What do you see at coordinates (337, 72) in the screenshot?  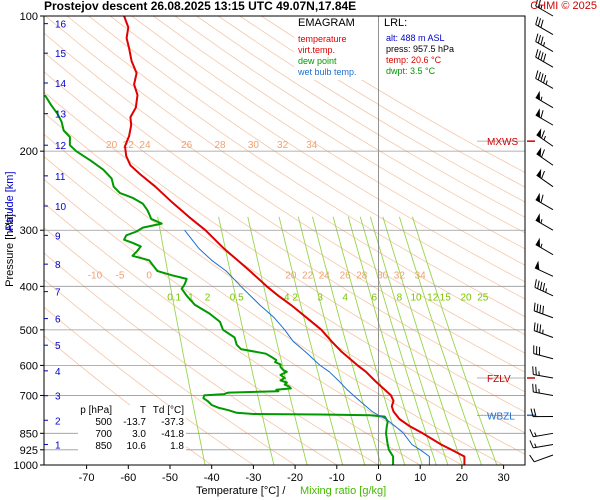 I see `legend-item-wet-bulb: wet bulb temp.` at bounding box center [337, 72].